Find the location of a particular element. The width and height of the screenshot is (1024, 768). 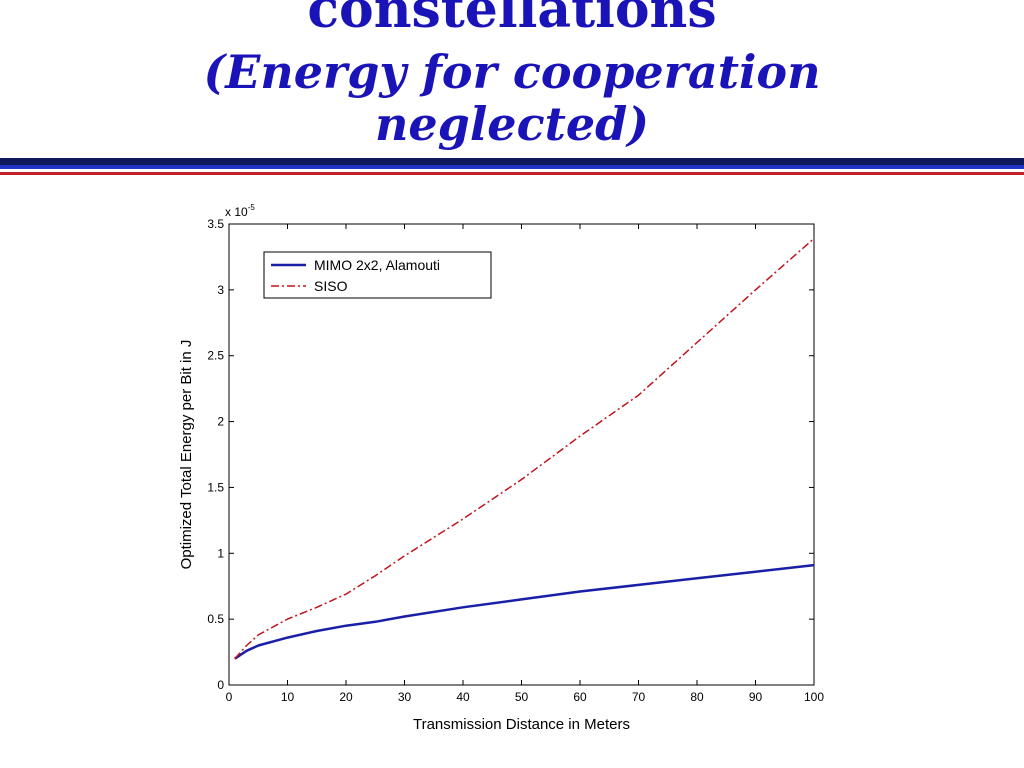

y-multiplier-label: x 10-5 is located at coordinates (240, 211).